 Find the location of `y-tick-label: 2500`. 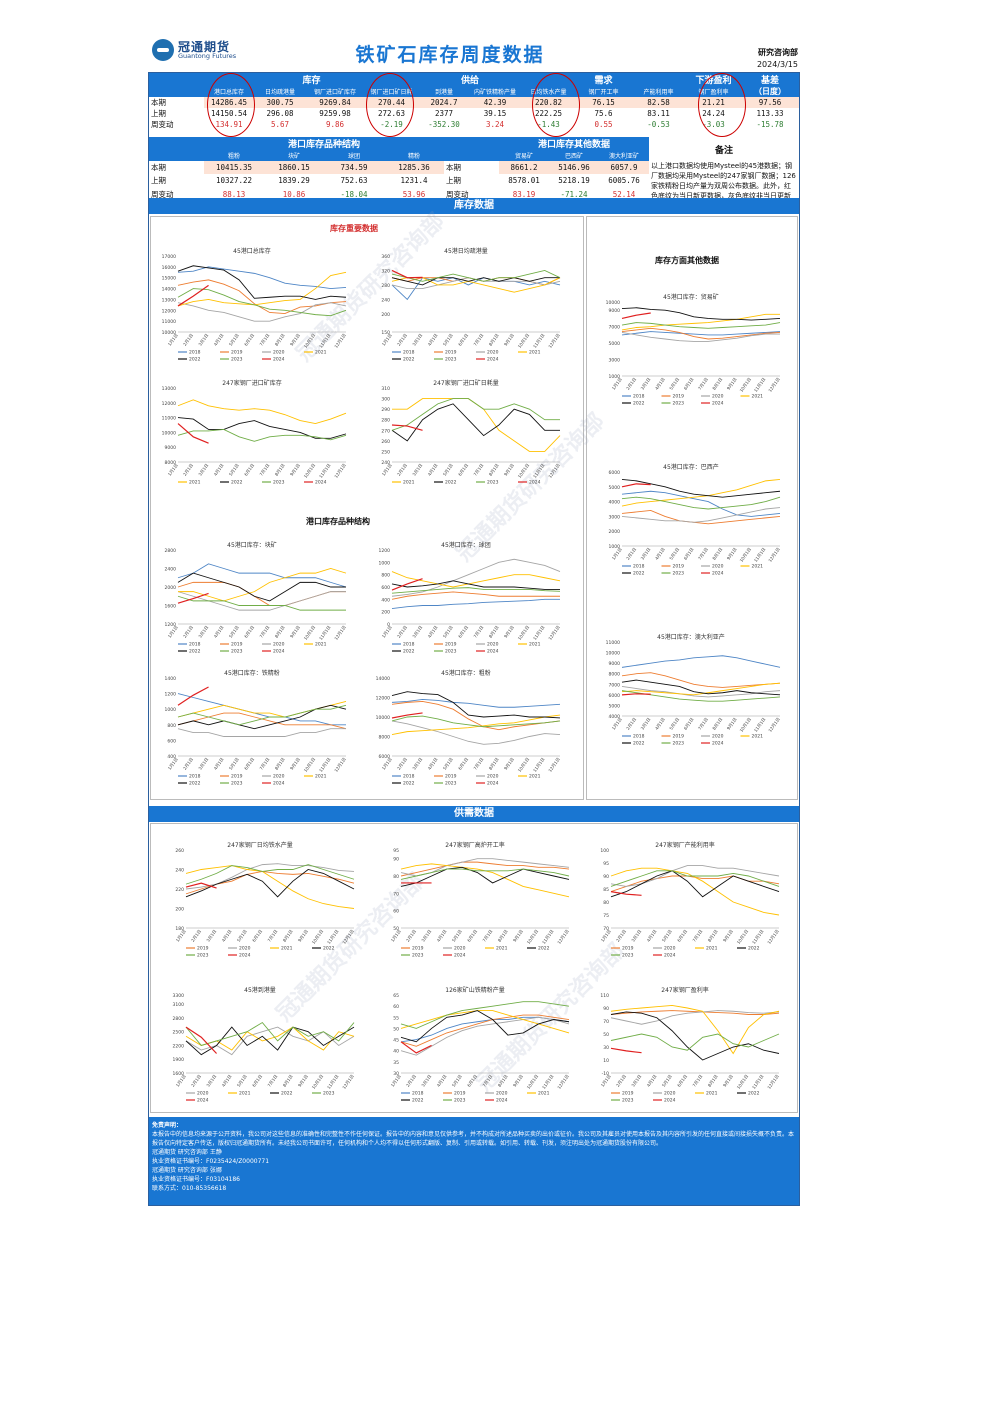

y-tick-label: 2500 is located at coordinates (179, 1033).